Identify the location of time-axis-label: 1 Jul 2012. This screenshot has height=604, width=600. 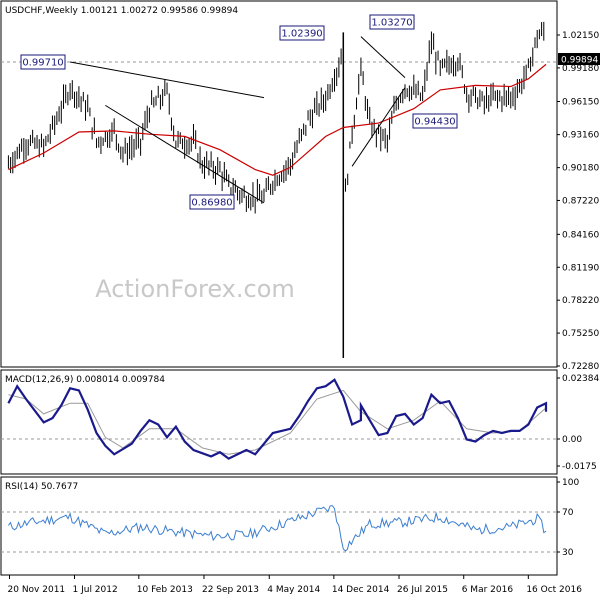
(95, 590).